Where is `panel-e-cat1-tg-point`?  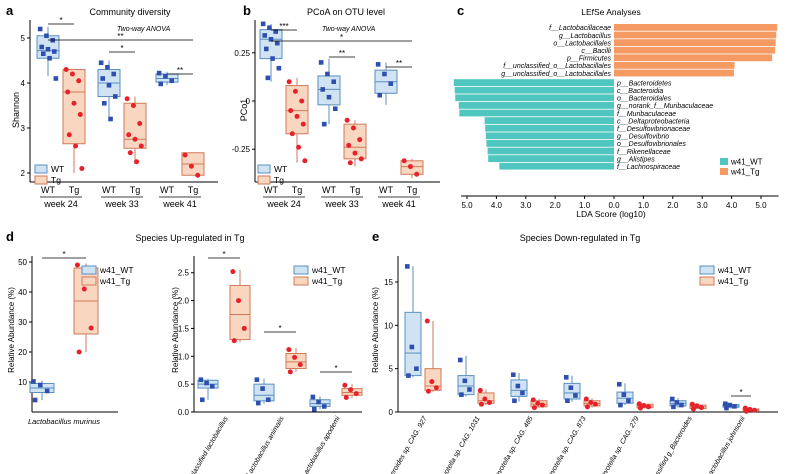 panel-e-cat1-tg-point is located at coordinates (480, 390).